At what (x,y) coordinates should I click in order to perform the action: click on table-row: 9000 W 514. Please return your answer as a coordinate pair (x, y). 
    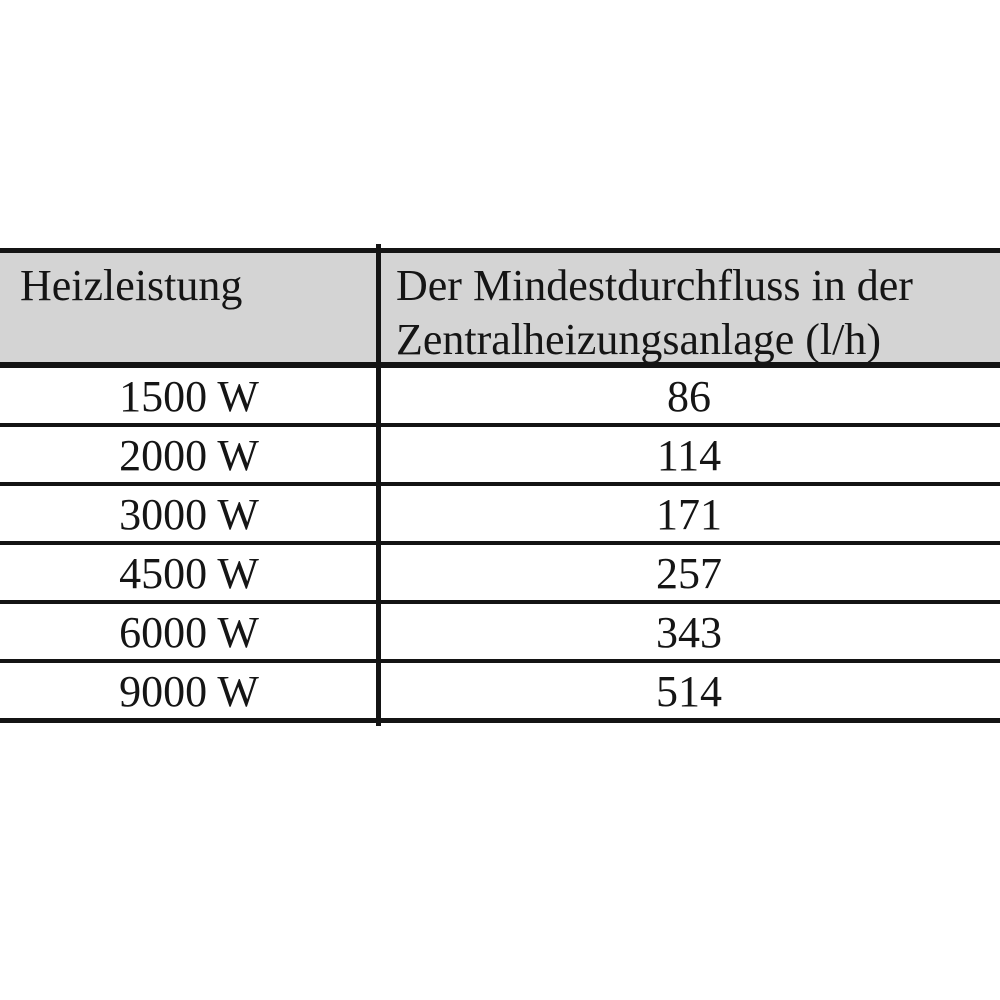
    Looking at the image, I should click on (500, 688).